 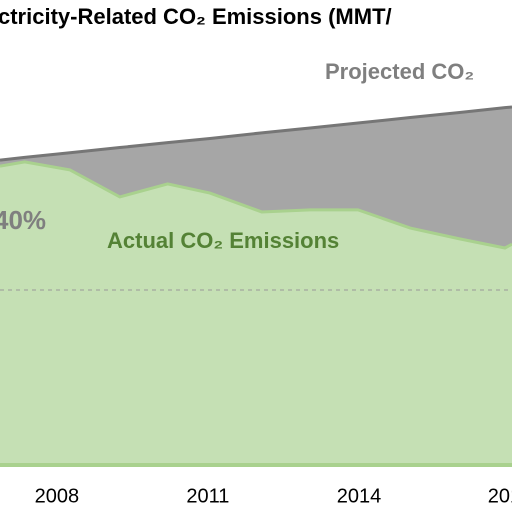 I want to click on x-tick-label: 2008, so click(x=57, y=496).